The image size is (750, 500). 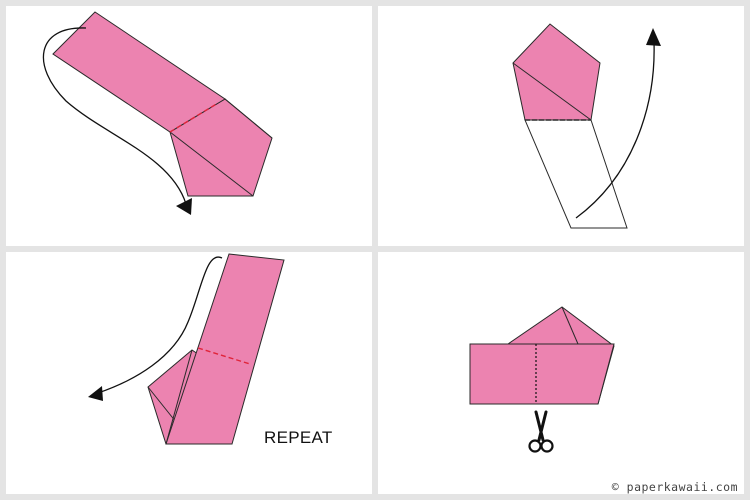 What do you see at coordinates (298, 437) in the screenshot?
I see `repeat-label: REPEAT` at bounding box center [298, 437].